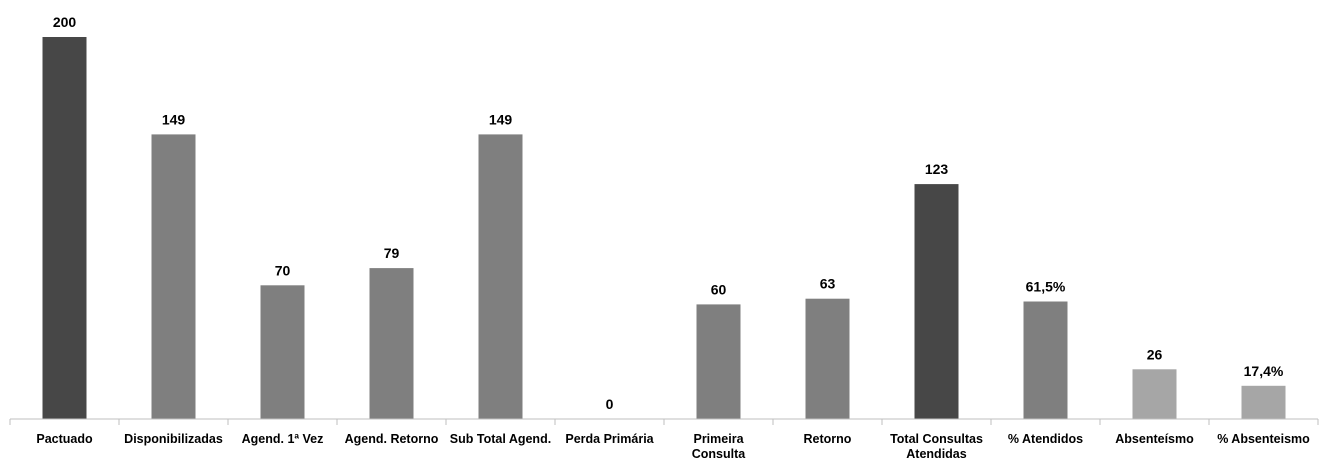 This screenshot has width=1327, height=463. What do you see at coordinates (718, 439) in the screenshot?
I see `category-label-line: Primeira` at bounding box center [718, 439].